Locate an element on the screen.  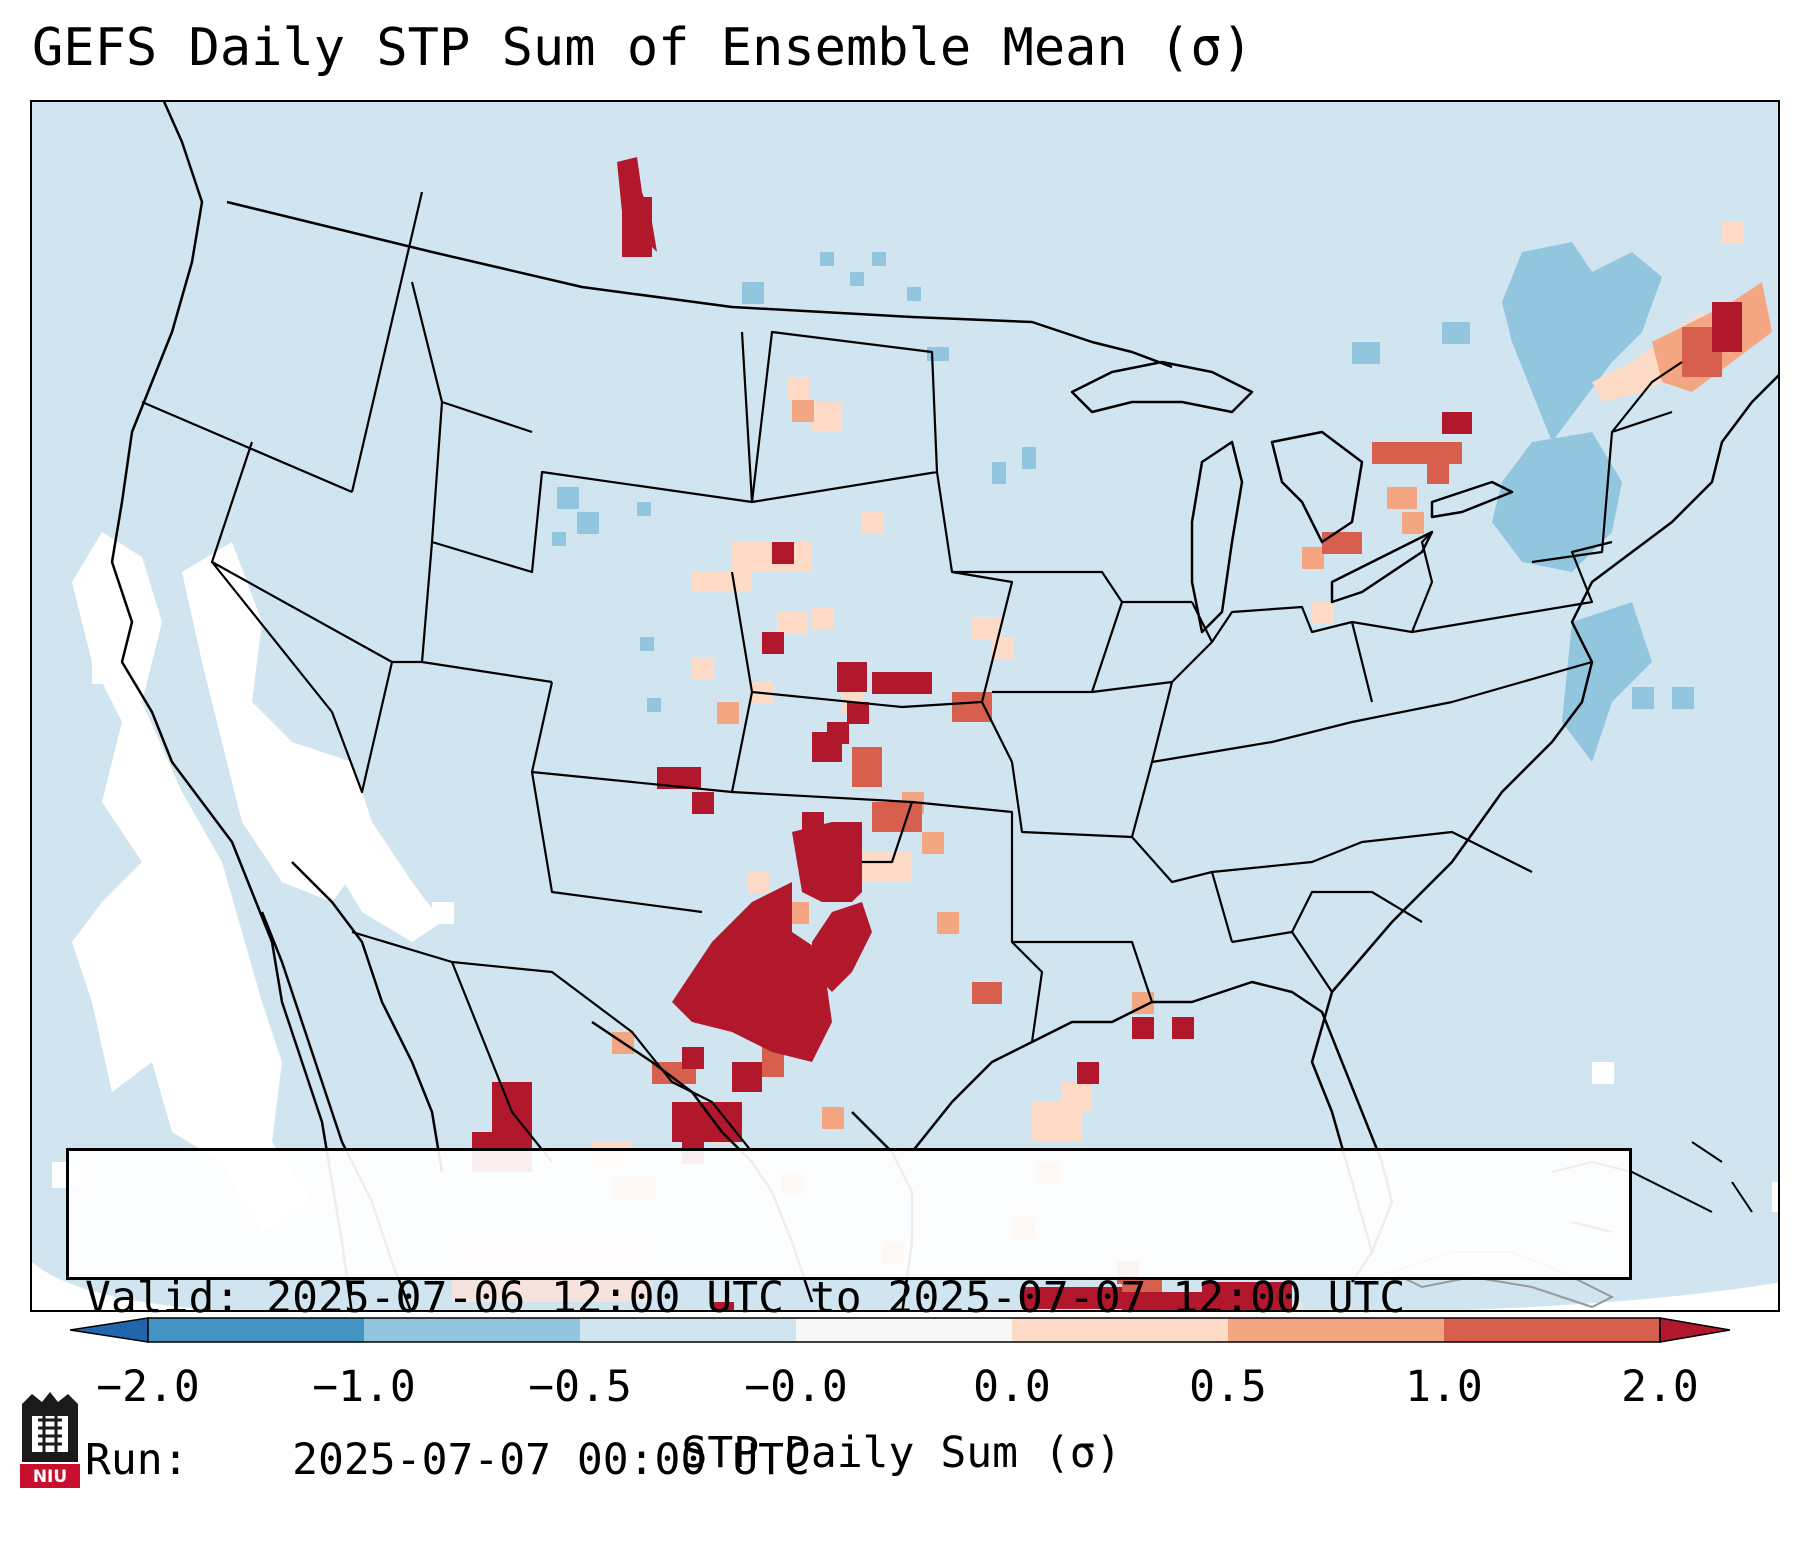
colorbar-tick-0: −2.0 is located at coordinates (148, 1387).